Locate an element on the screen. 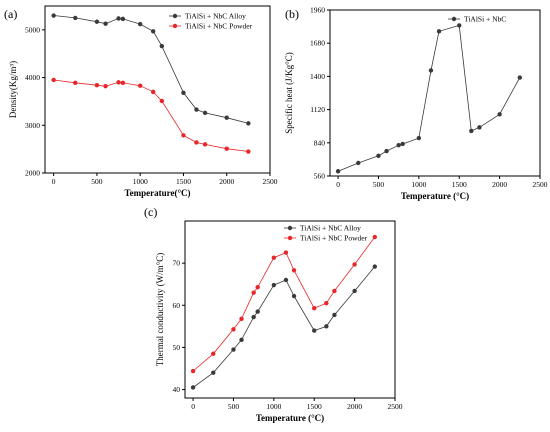 The image size is (550, 432). y-tick-label: 1120 is located at coordinates (317, 109).